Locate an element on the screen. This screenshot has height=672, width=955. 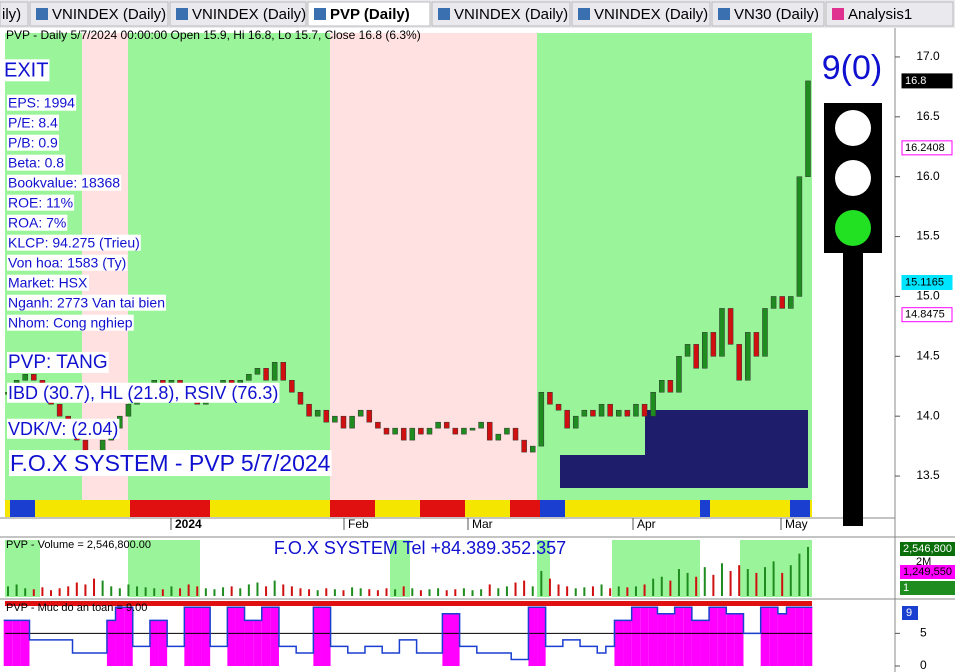
date-label: 2024 is located at coordinates (188, 524).